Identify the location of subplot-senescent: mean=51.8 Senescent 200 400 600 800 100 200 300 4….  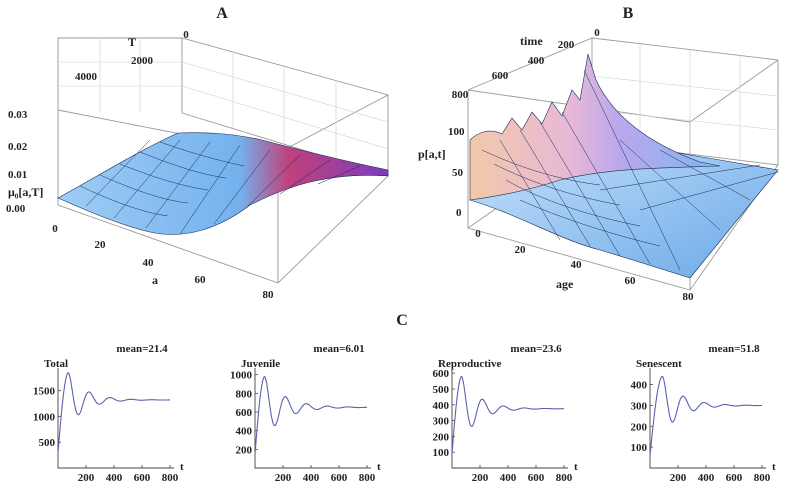
(704, 413).